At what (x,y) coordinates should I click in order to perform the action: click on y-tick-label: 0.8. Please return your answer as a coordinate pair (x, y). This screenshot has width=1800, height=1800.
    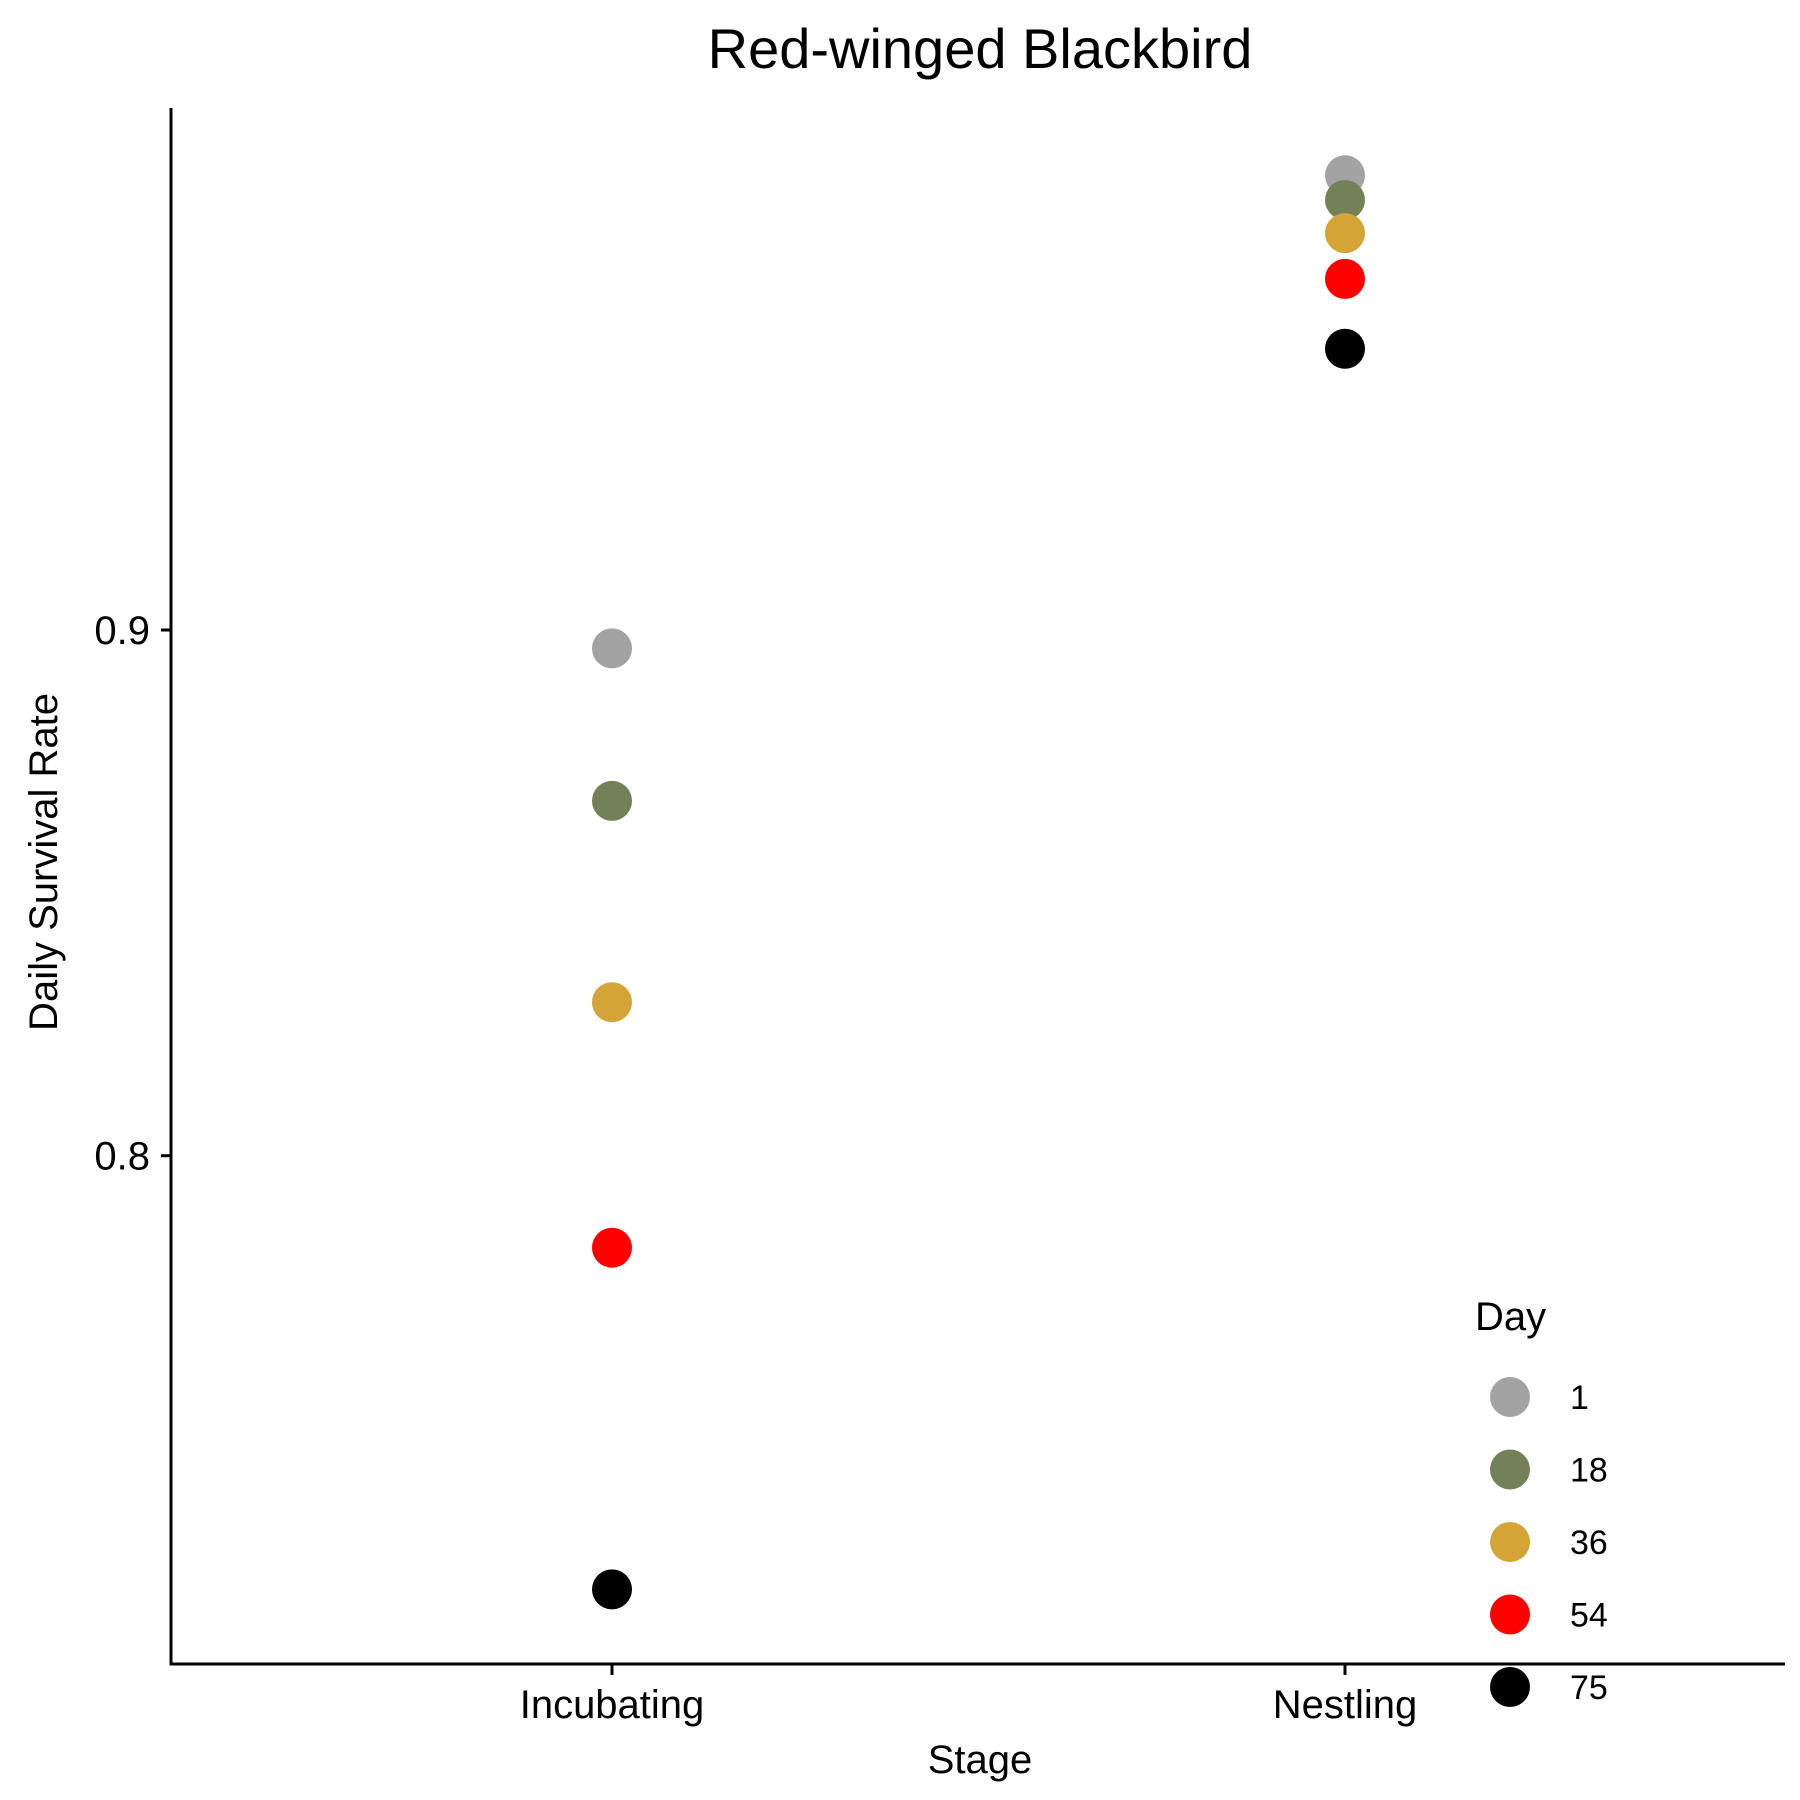
    Looking at the image, I should click on (122, 1157).